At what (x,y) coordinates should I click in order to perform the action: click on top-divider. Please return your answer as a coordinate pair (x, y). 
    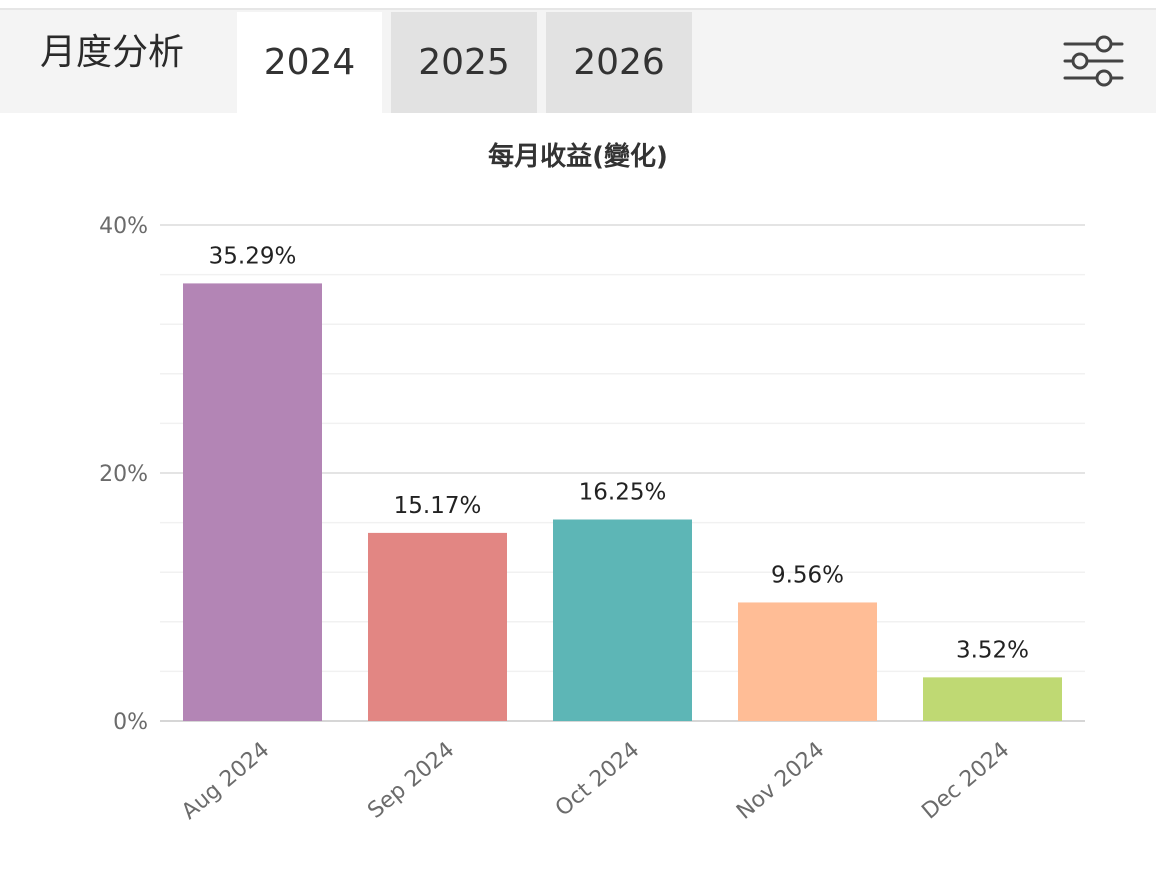
    Looking at the image, I should click on (578, 9).